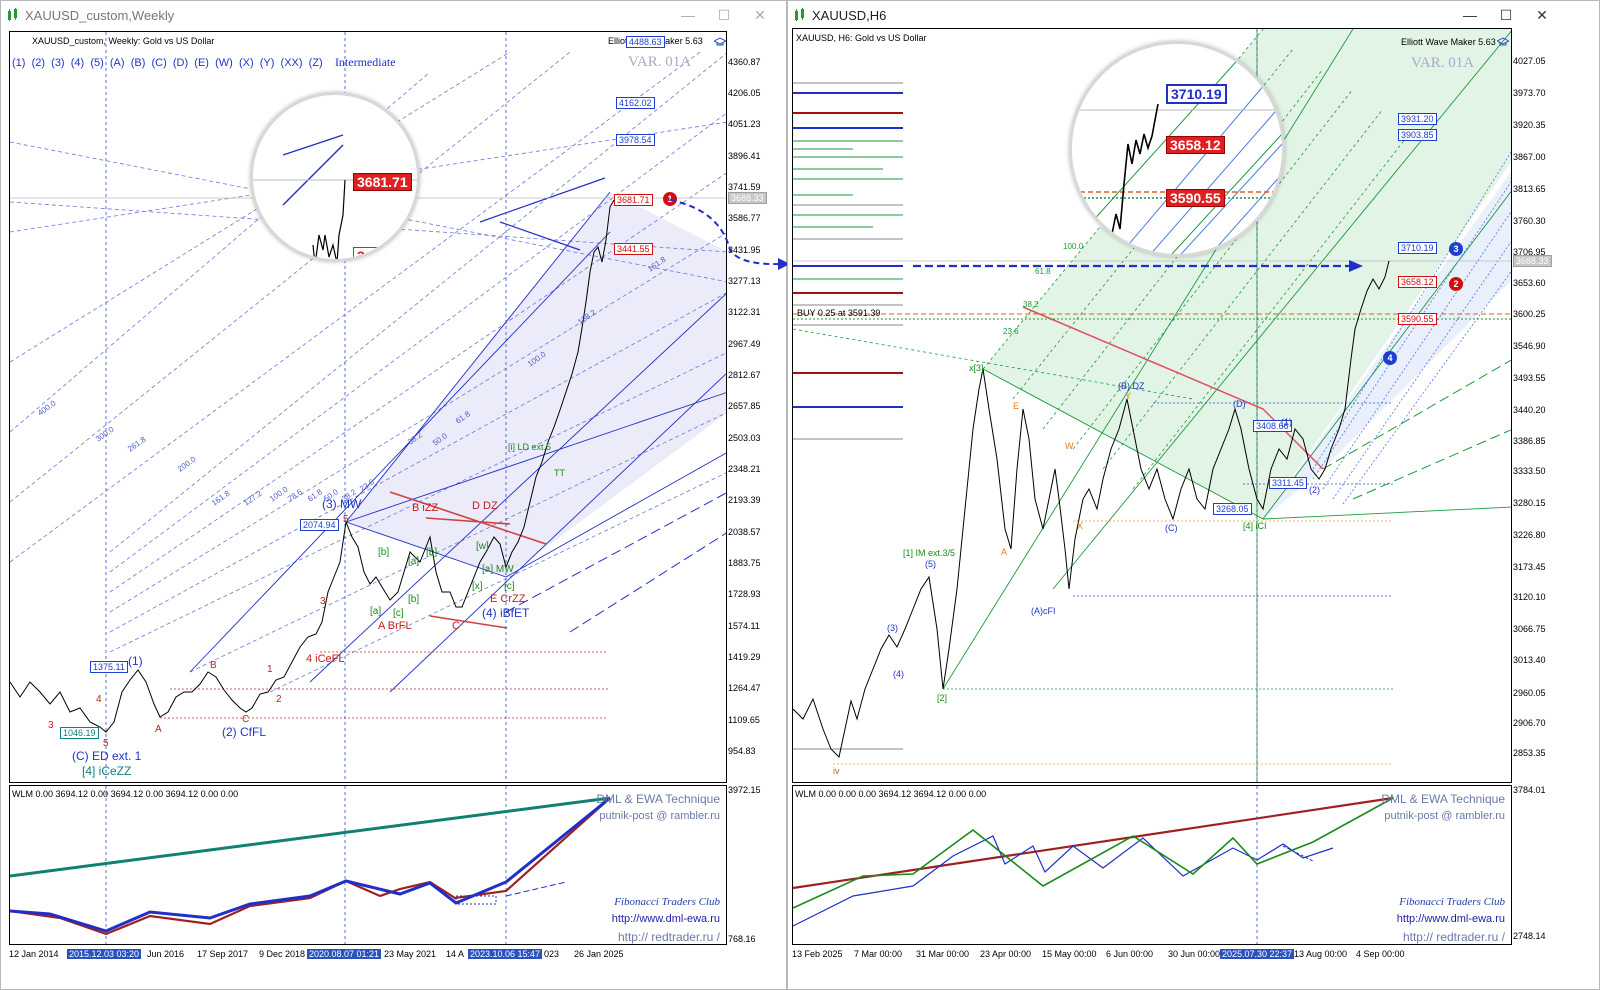 This screenshot has width=1600, height=990. Describe the element at coordinates (633, 249) in the screenshot. I see `level-3441: 3441.55` at that location.